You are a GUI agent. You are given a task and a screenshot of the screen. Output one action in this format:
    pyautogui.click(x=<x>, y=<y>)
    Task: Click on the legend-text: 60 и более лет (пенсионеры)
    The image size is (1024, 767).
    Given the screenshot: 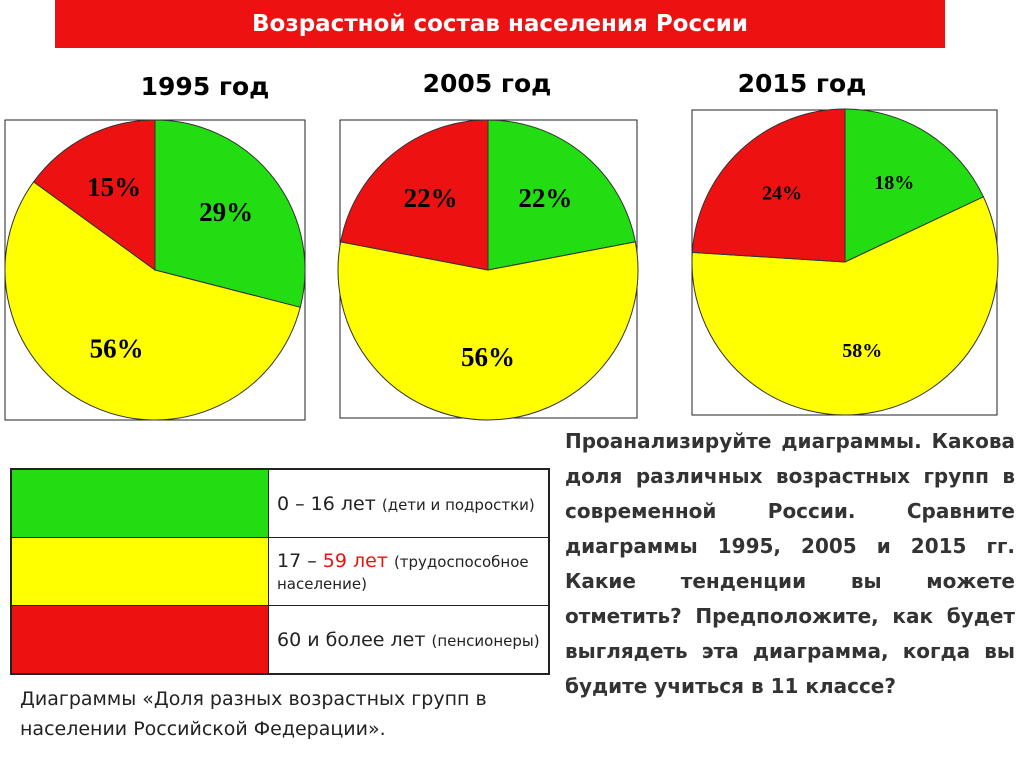 What is the action you would take?
    pyautogui.click(x=409, y=640)
    